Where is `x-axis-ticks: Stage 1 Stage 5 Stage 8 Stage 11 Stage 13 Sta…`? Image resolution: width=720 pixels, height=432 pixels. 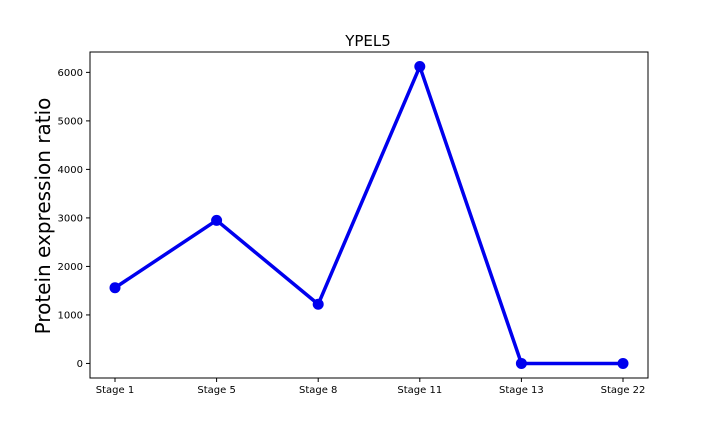 x-axis-ticks: Stage 1 Stage 5 Stage 8 Stage 11 Stage 13 Sta… is located at coordinates (371, 387).